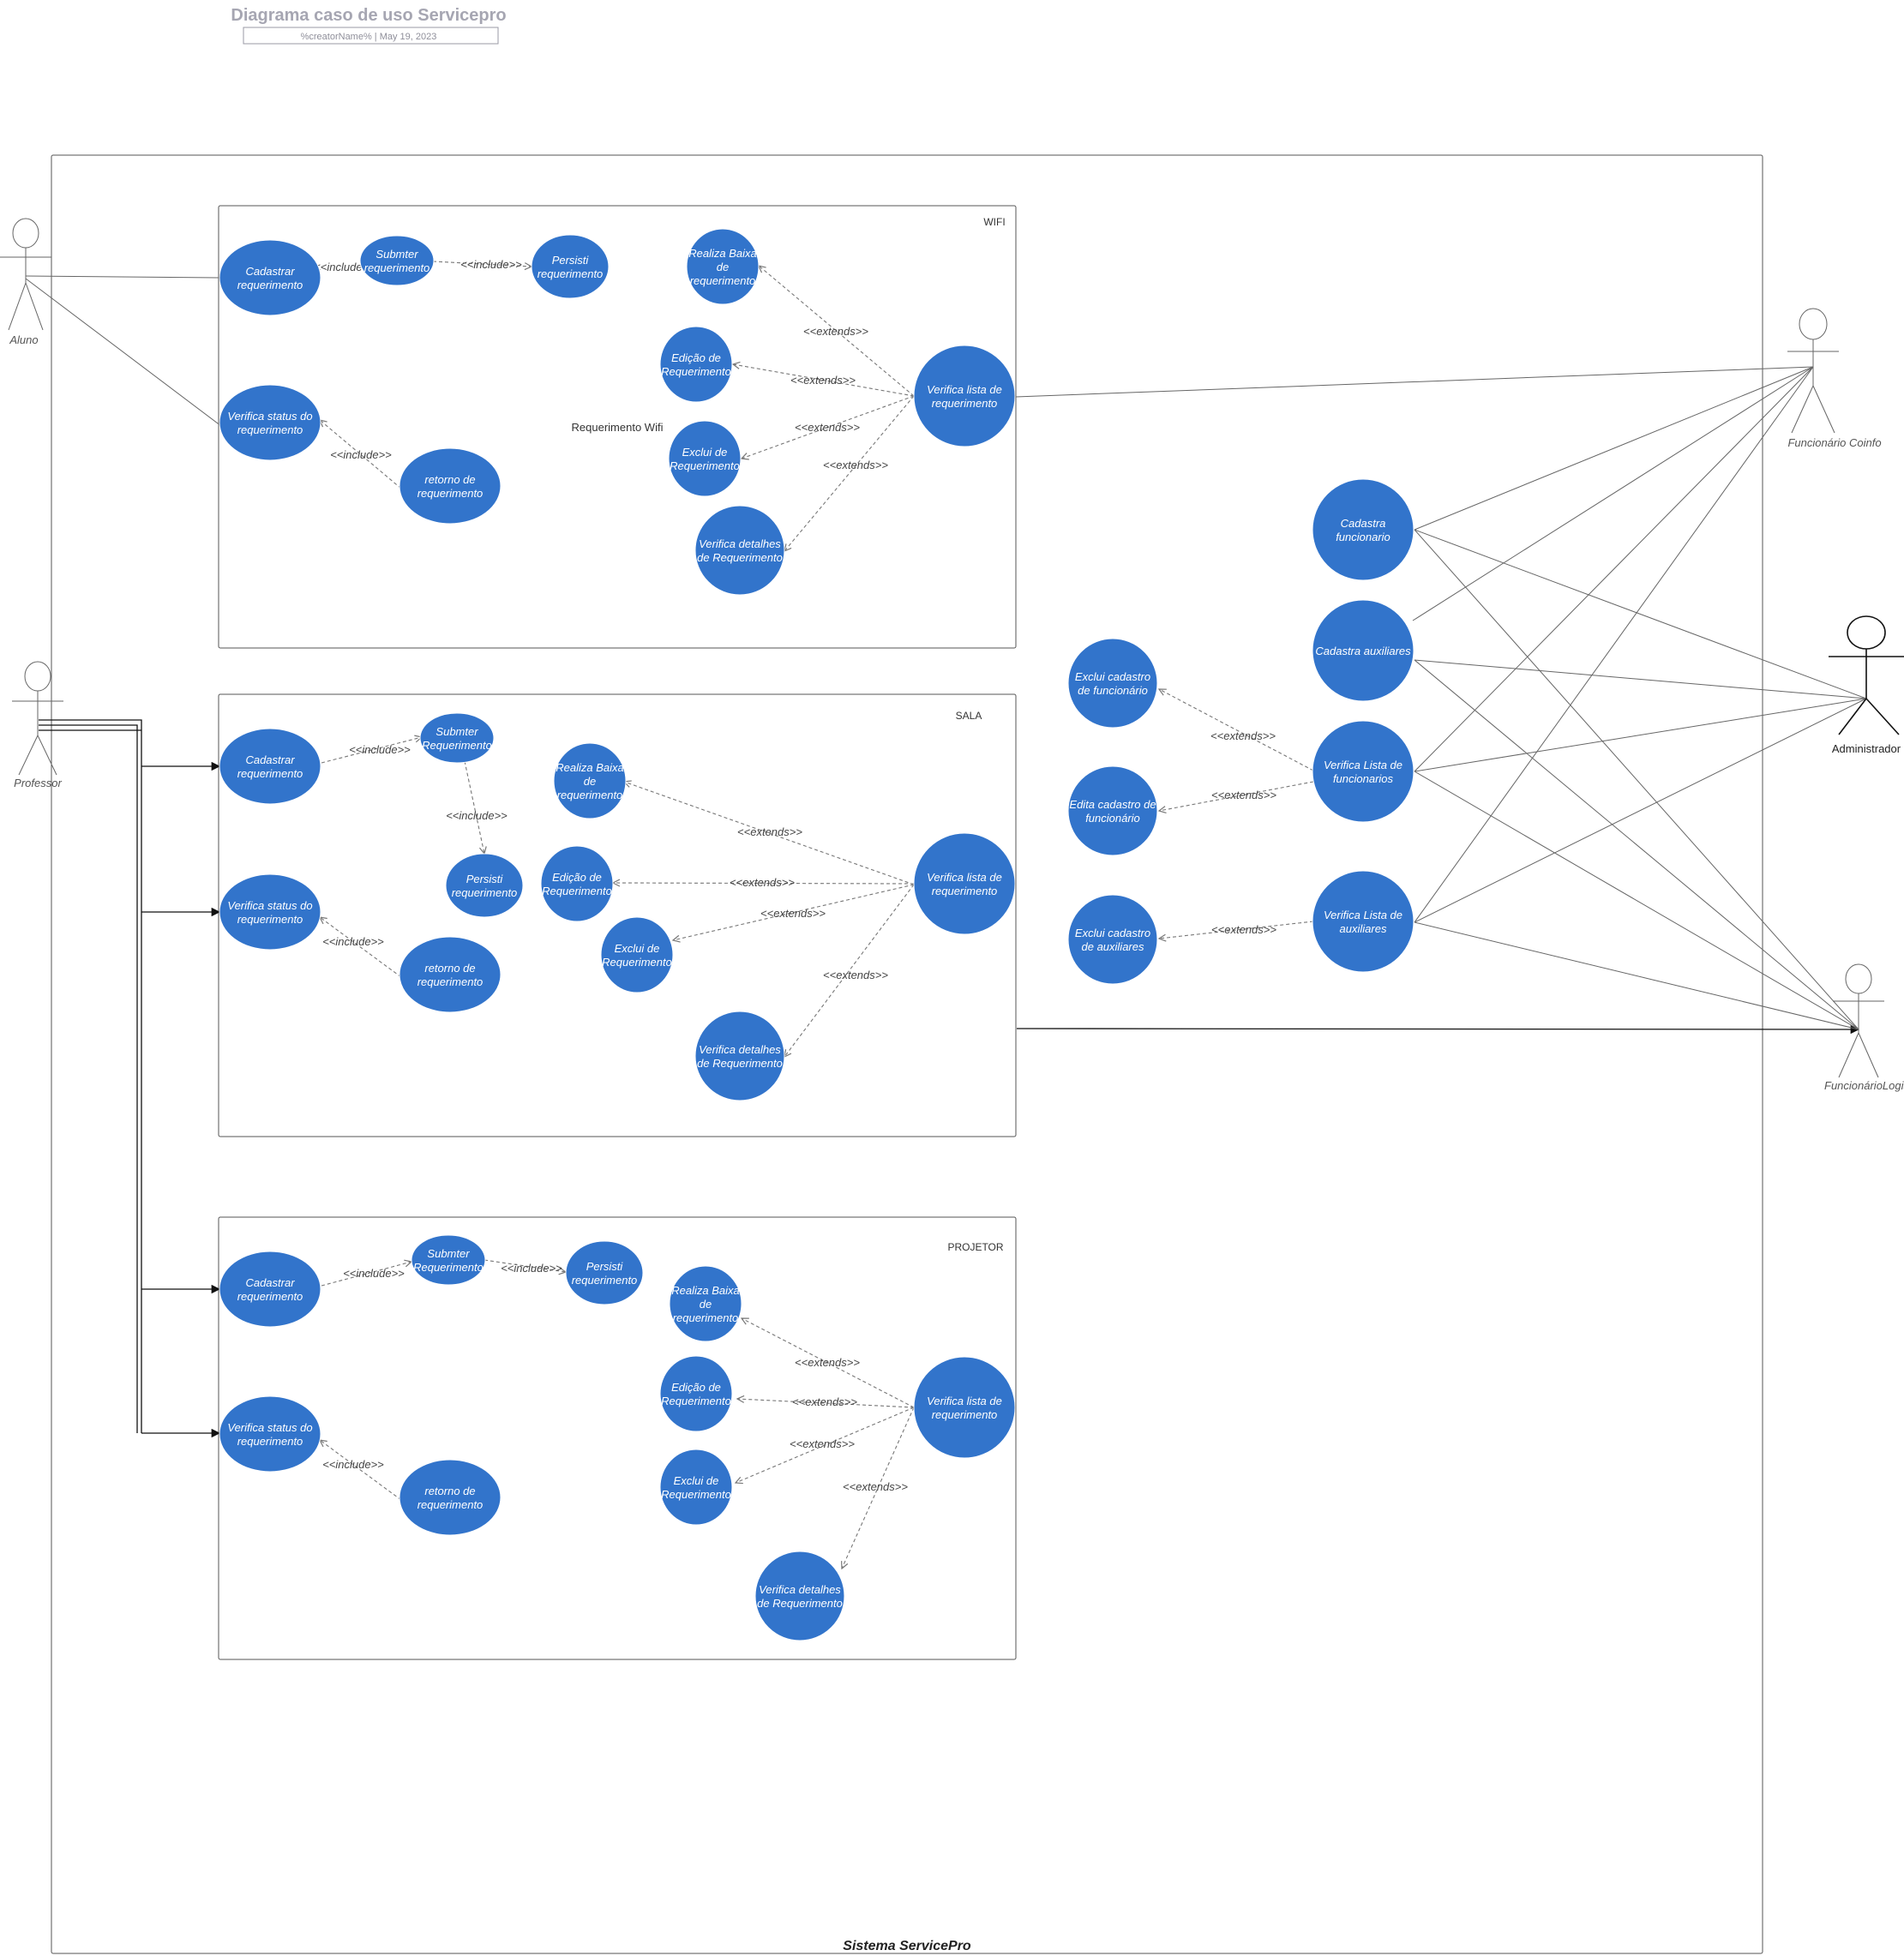  What do you see at coordinates (361, 947) in the screenshot?
I see `sala-inc-retorno-status` at bounding box center [361, 947].